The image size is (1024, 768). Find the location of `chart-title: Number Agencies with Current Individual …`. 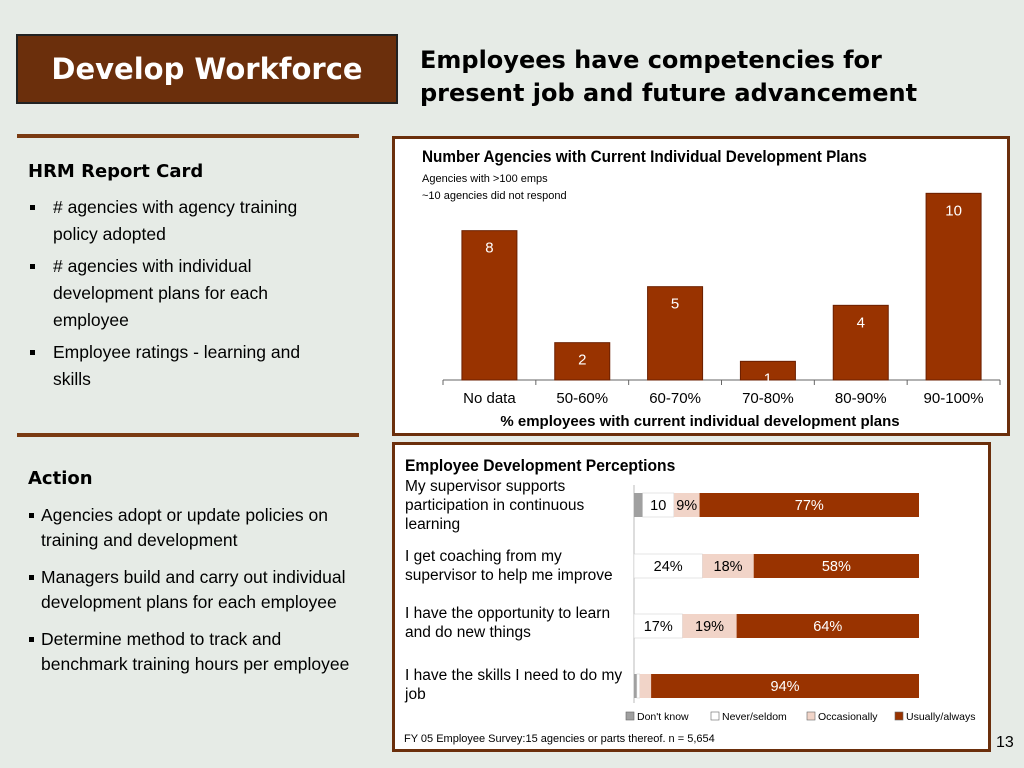

chart-title: Number Agencies with Current Individual … is located at coordinates (644, 156).